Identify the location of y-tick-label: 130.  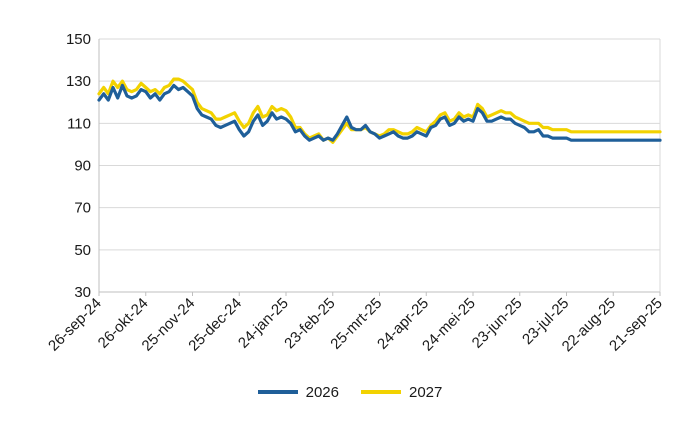
(78, 81).